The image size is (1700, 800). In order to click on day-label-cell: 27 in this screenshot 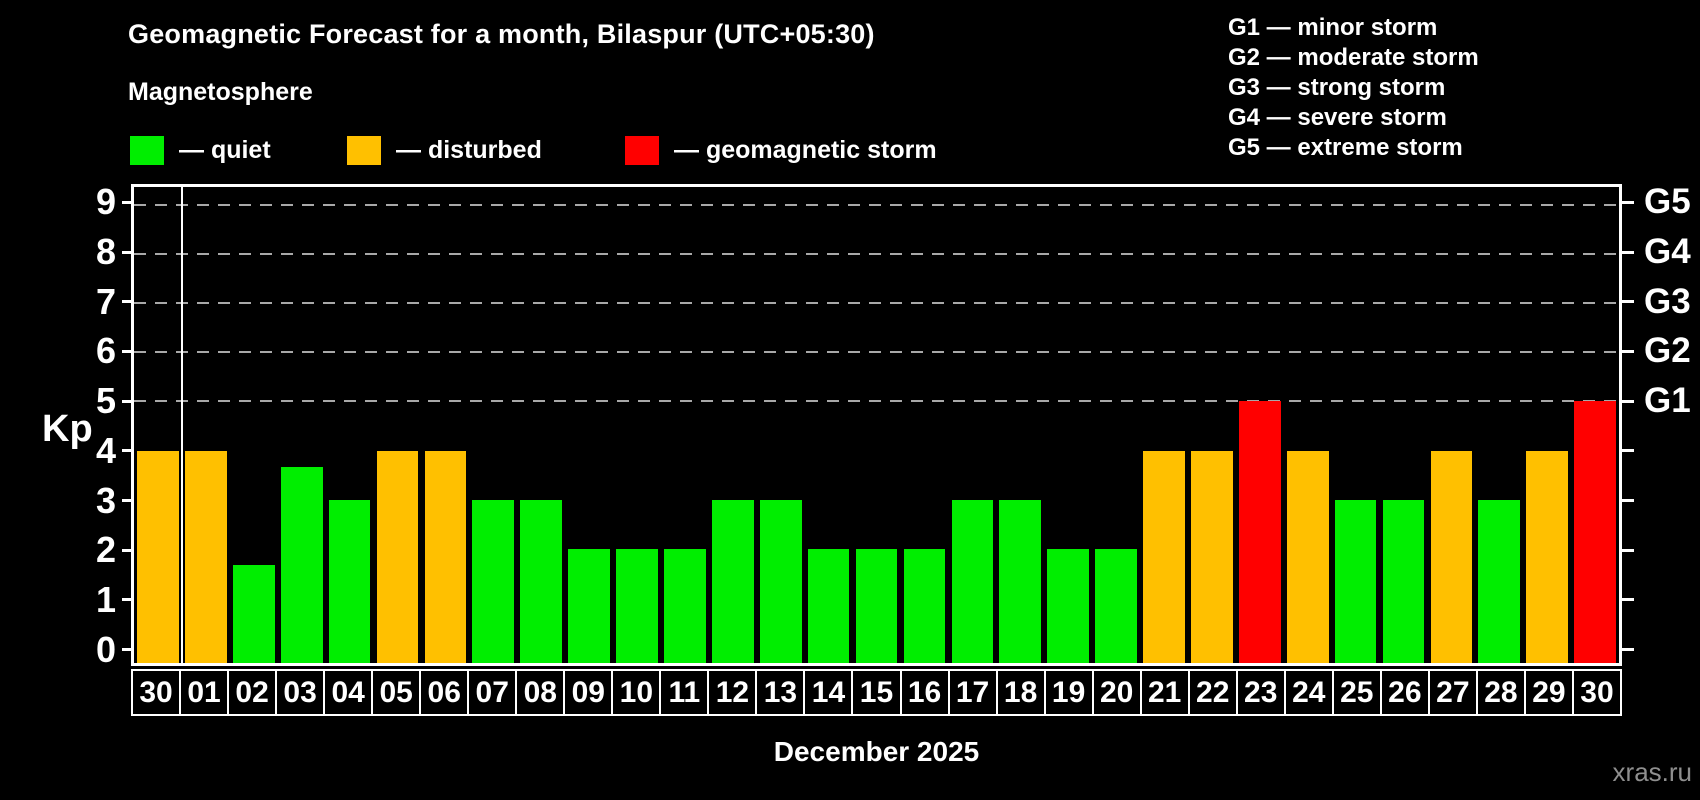, I will do `click(1452, 692)`.